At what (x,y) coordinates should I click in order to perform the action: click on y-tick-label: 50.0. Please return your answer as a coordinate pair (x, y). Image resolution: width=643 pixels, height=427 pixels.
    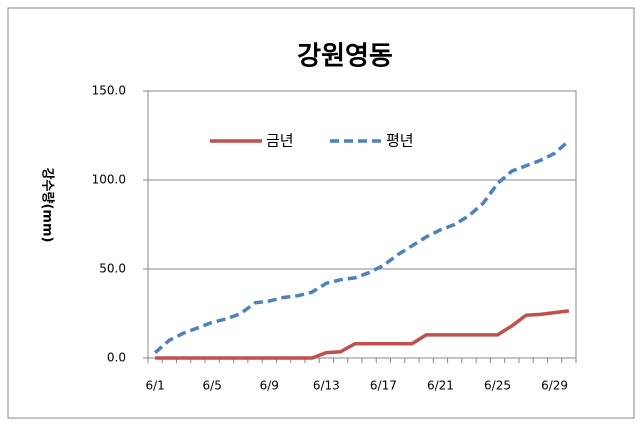
    Looking at the image, I should click on (112, 269).